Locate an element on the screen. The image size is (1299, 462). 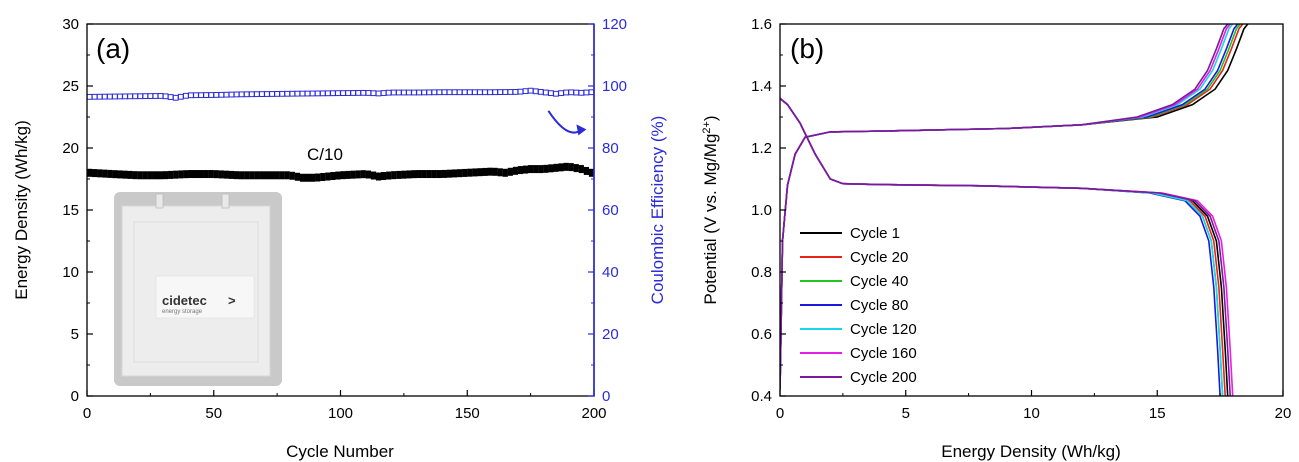
x-tick-label-a: 50 is located at coordinates (213, 413).